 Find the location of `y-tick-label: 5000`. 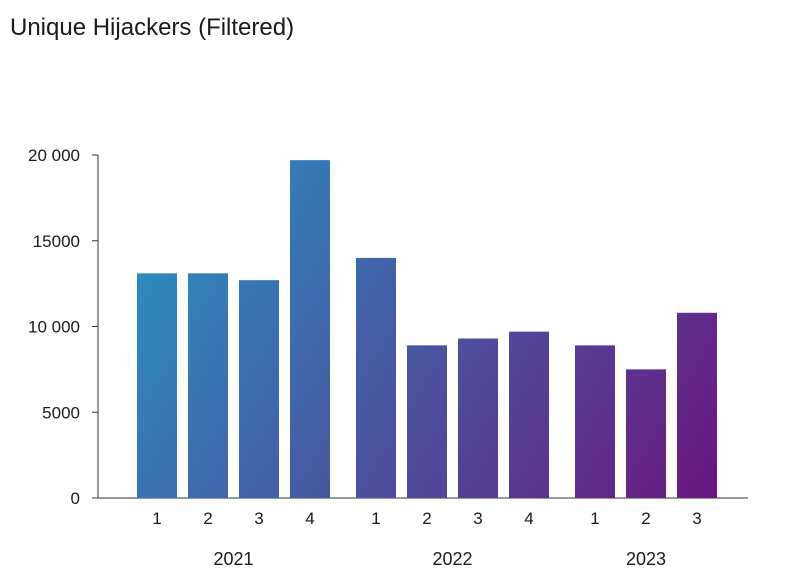

y-tick-label: 5000 is located at coordinates (61, 412).